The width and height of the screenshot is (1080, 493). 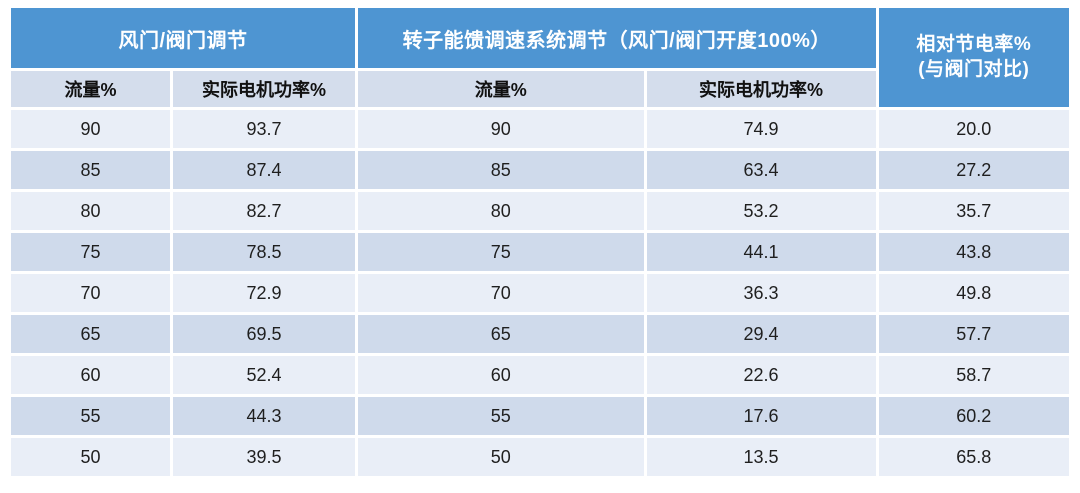 I want to click on cell-valve-power: 39.5, so click(x=263, y=457).